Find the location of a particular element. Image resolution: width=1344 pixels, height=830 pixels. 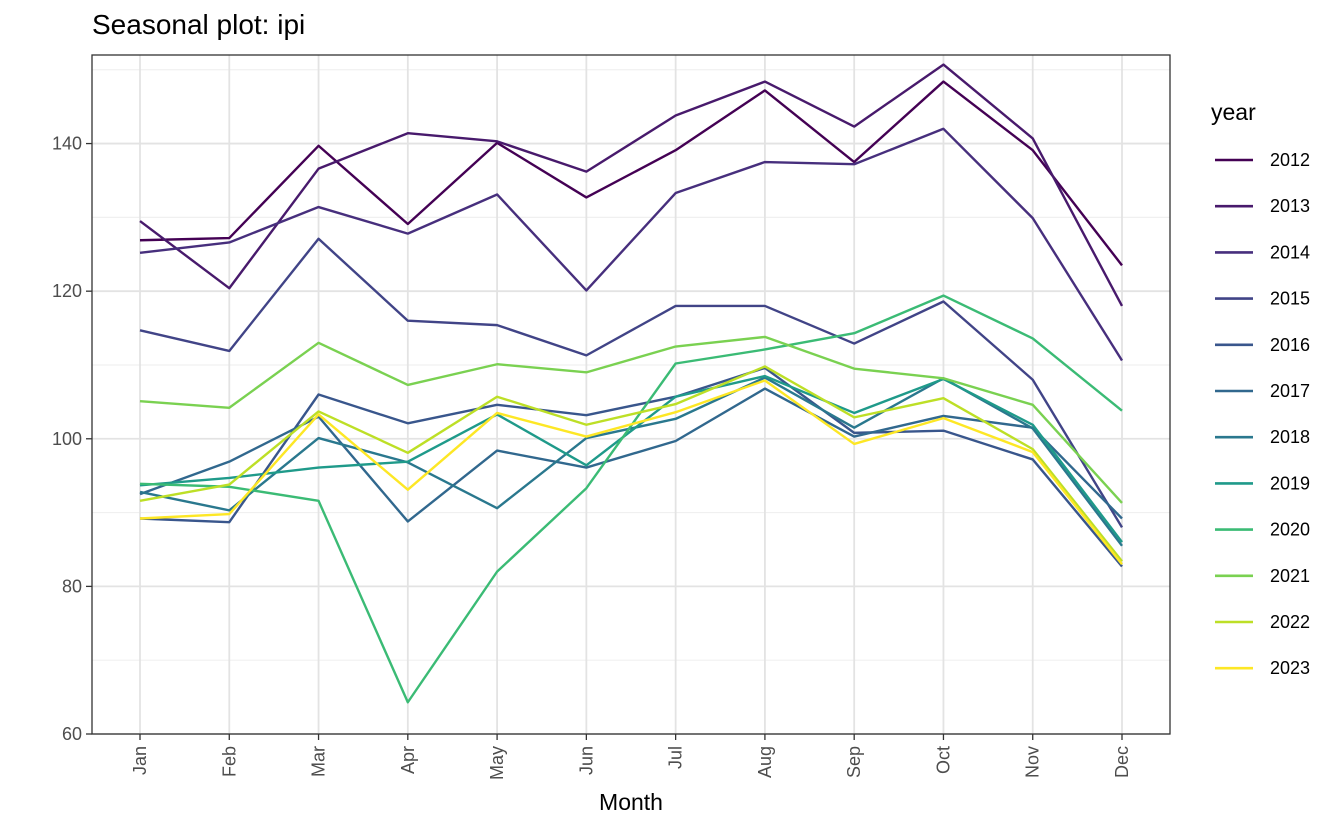

series-line-2017 is located at coordinates (631, 455).